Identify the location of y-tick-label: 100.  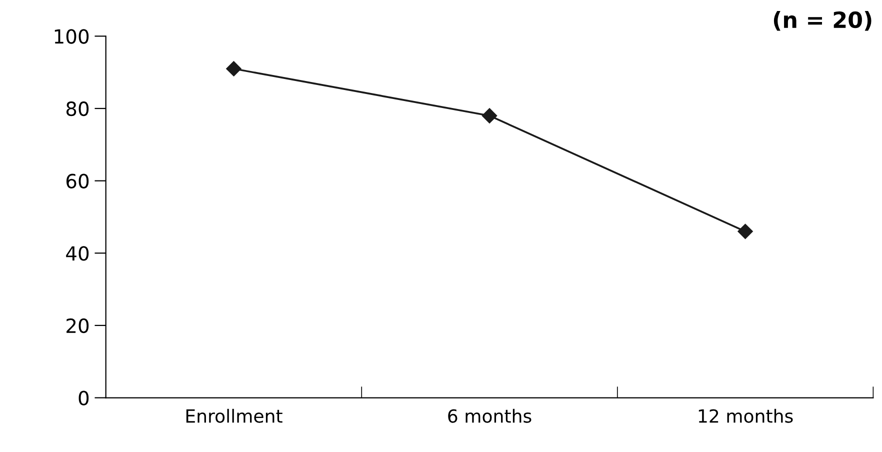
(71, 36).